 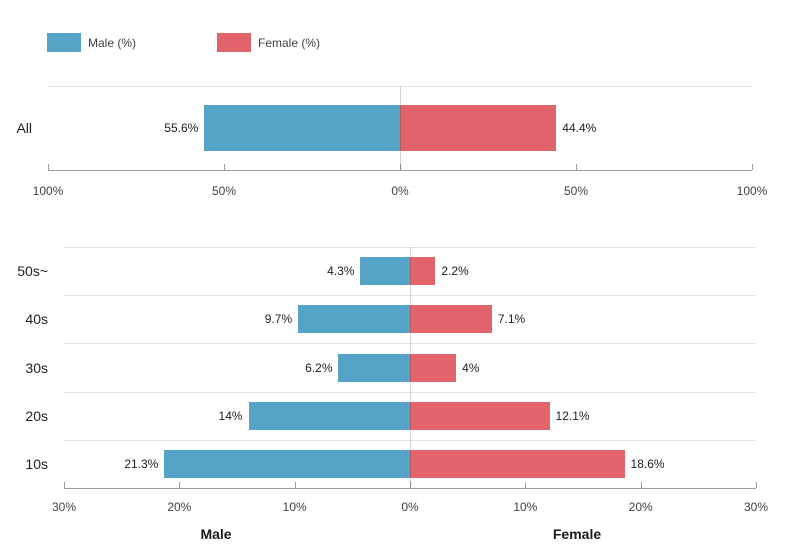 I want to click on axis-title-male: Male, so click(x=216, y=534).